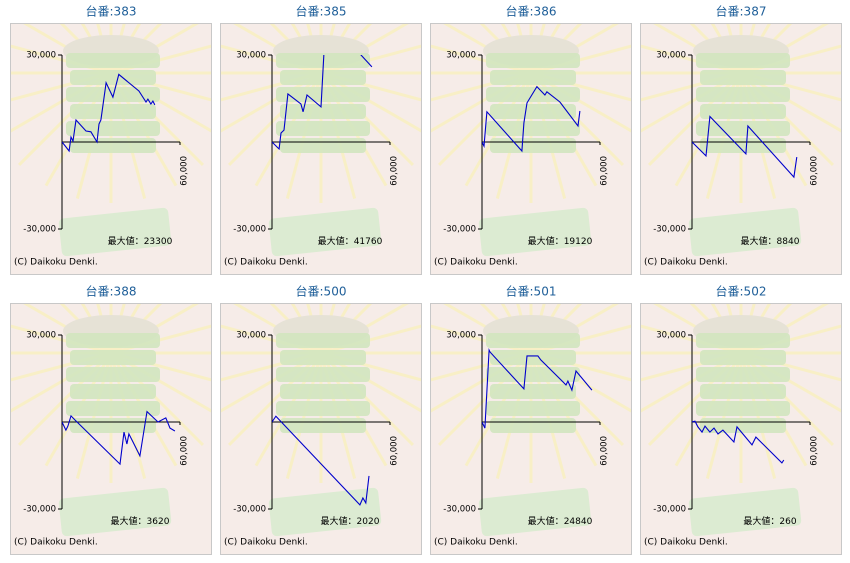  Describe the element at coordinates (741, 291) in the screenshot. I see `chart-title: 台番:502` at that location.